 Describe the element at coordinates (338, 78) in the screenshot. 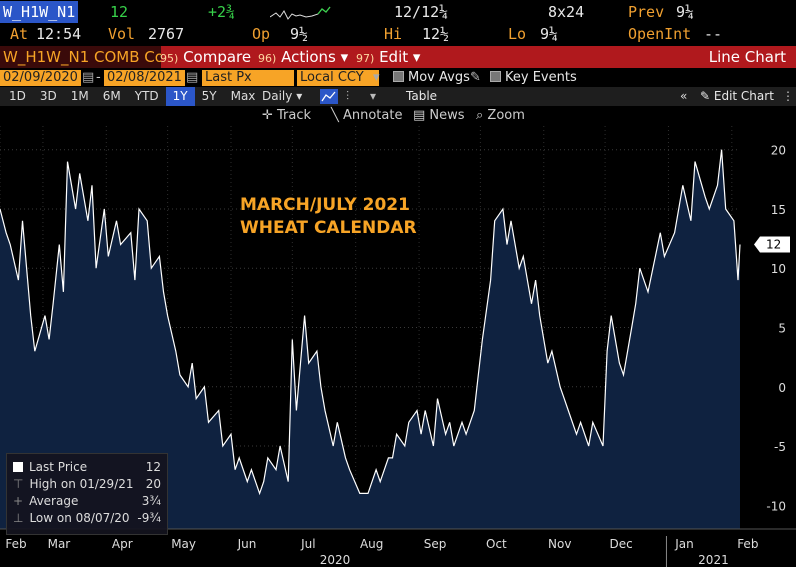

I see `currency-select: Local CCY` at that location.